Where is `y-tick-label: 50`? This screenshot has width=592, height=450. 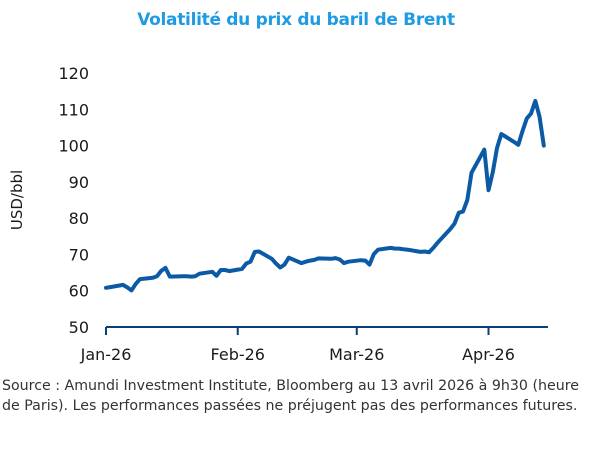
y-tick-label: 50 is located at coordinates (79, 327).